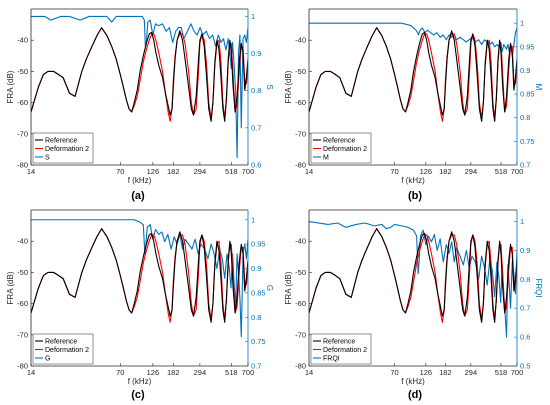 This screenshot has height=405, width=550. Describe the element at coordinates (47, 359) in the screenshot. I see `legend-entry: G` at that location.